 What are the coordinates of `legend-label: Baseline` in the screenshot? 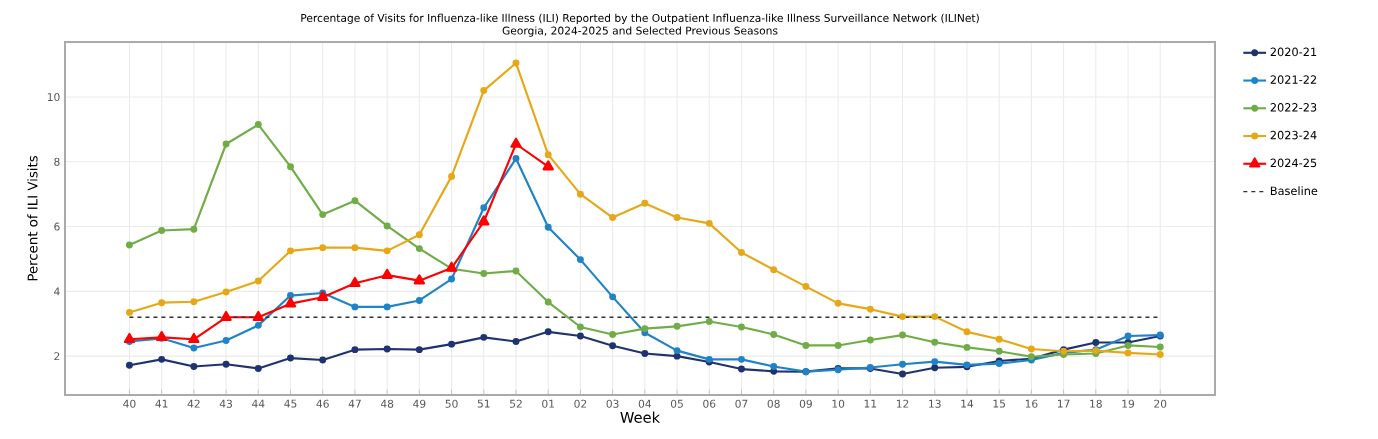 It's located at (1294, 191).